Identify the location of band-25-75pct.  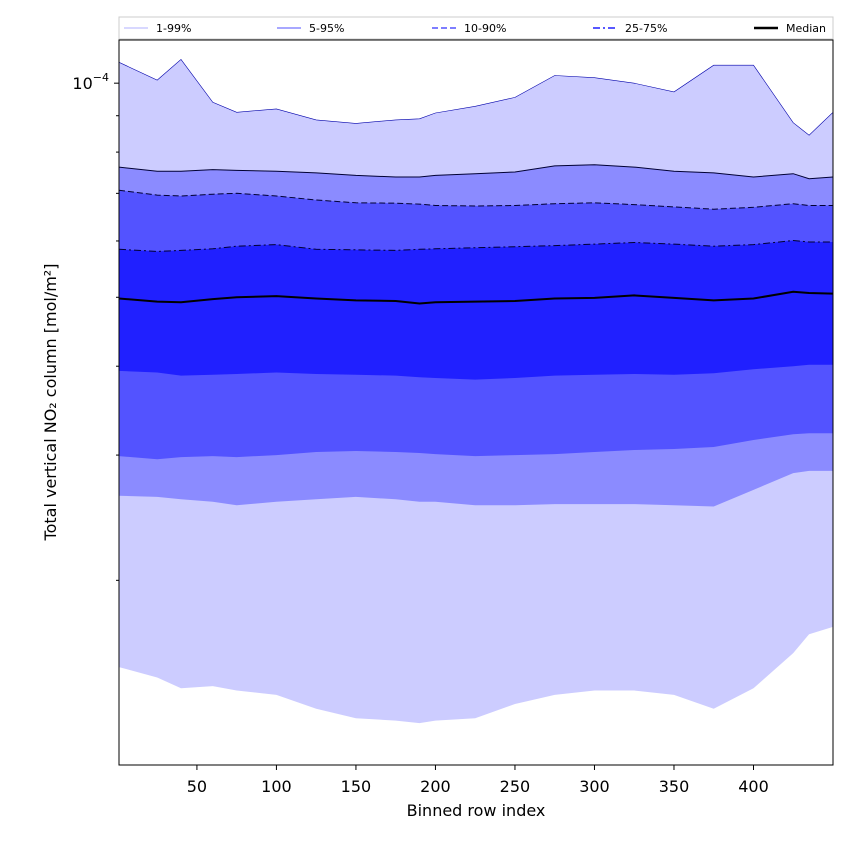
(476, 310).